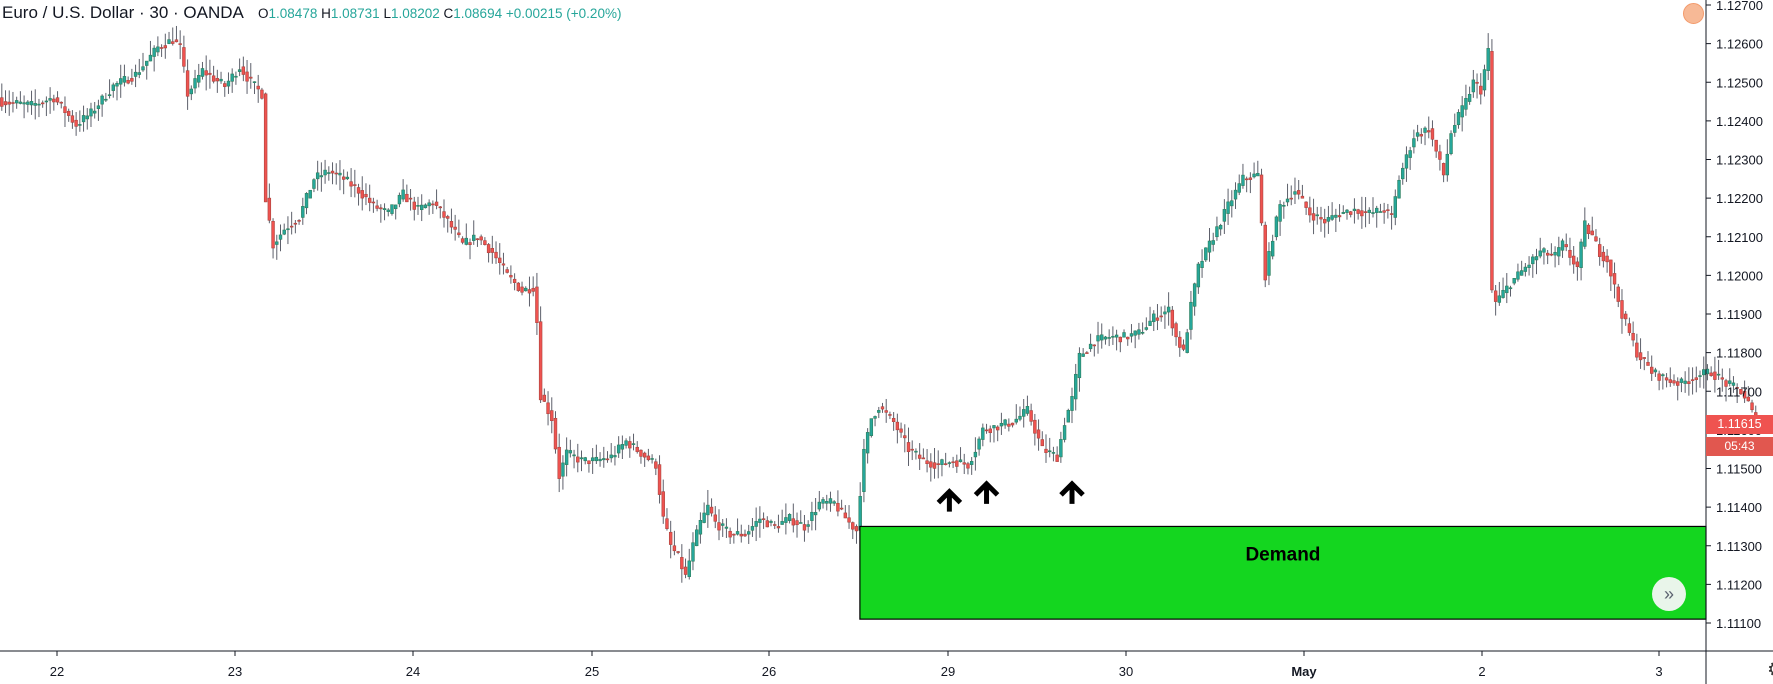 The image size is (1773, 684). Describe the element at coordinates (1669, 594) in the screenshot. I see `fast-forward-icon: »` at that location.